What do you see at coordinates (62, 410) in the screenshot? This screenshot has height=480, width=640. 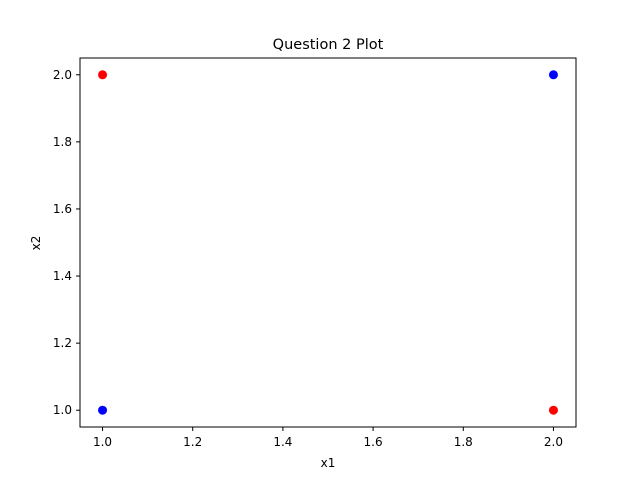 I see `y-tick-label: 1.0` at bounding box center [62, 410].